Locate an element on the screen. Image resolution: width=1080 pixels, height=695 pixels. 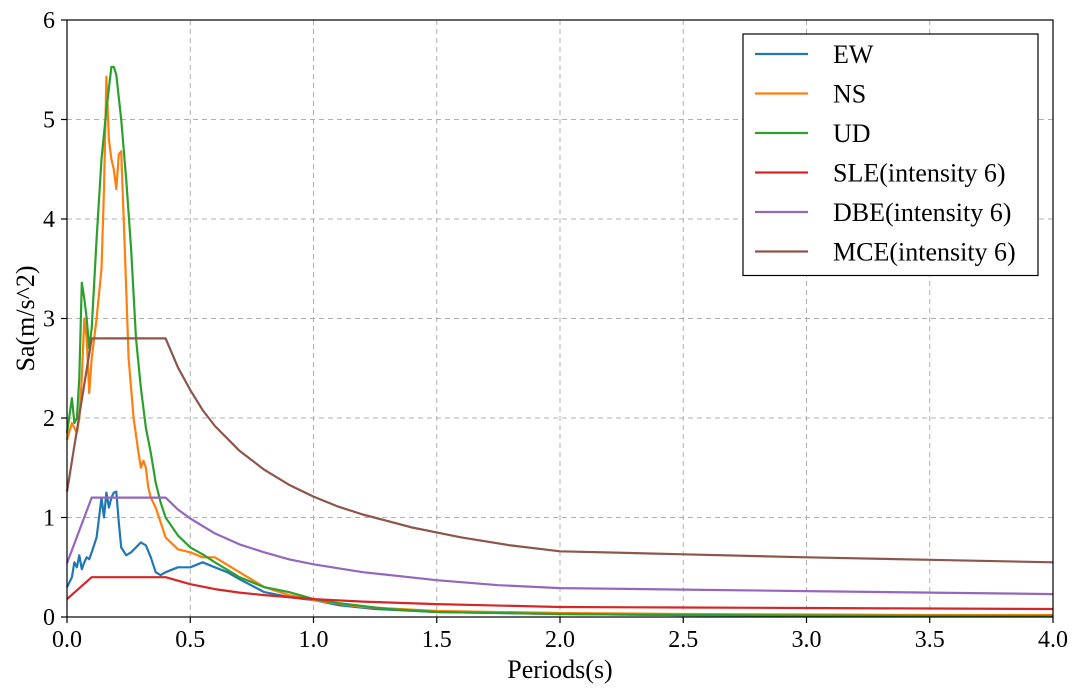
y-tick-label: 1 is located at coordinates (49, 519).